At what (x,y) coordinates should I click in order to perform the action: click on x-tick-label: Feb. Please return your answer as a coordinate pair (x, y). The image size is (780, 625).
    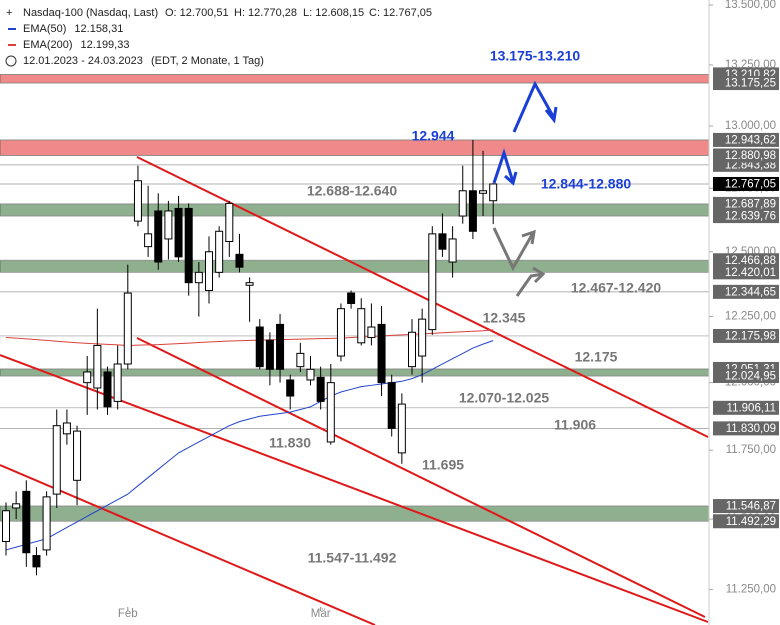
    Looking at the image, I should click on (128, 614).